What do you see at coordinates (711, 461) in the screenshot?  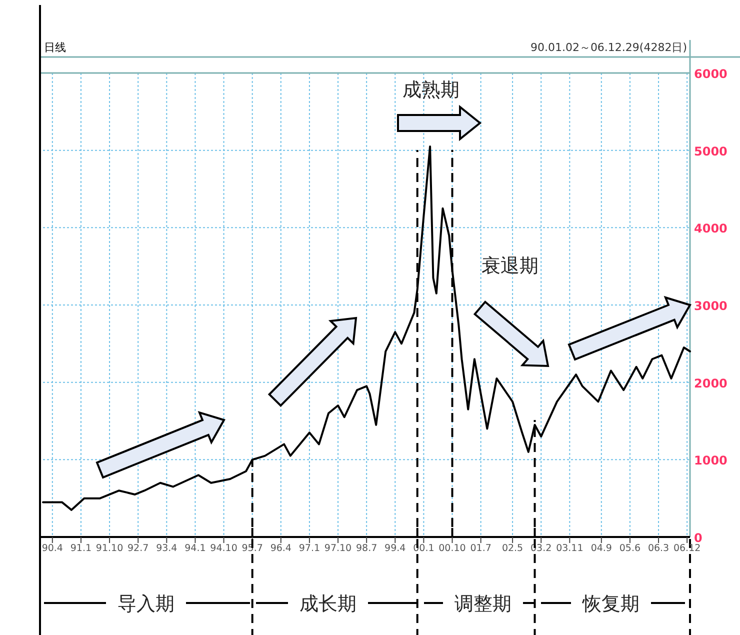 I see `y-tick-label: 1000` at bounding box center [711, 461].